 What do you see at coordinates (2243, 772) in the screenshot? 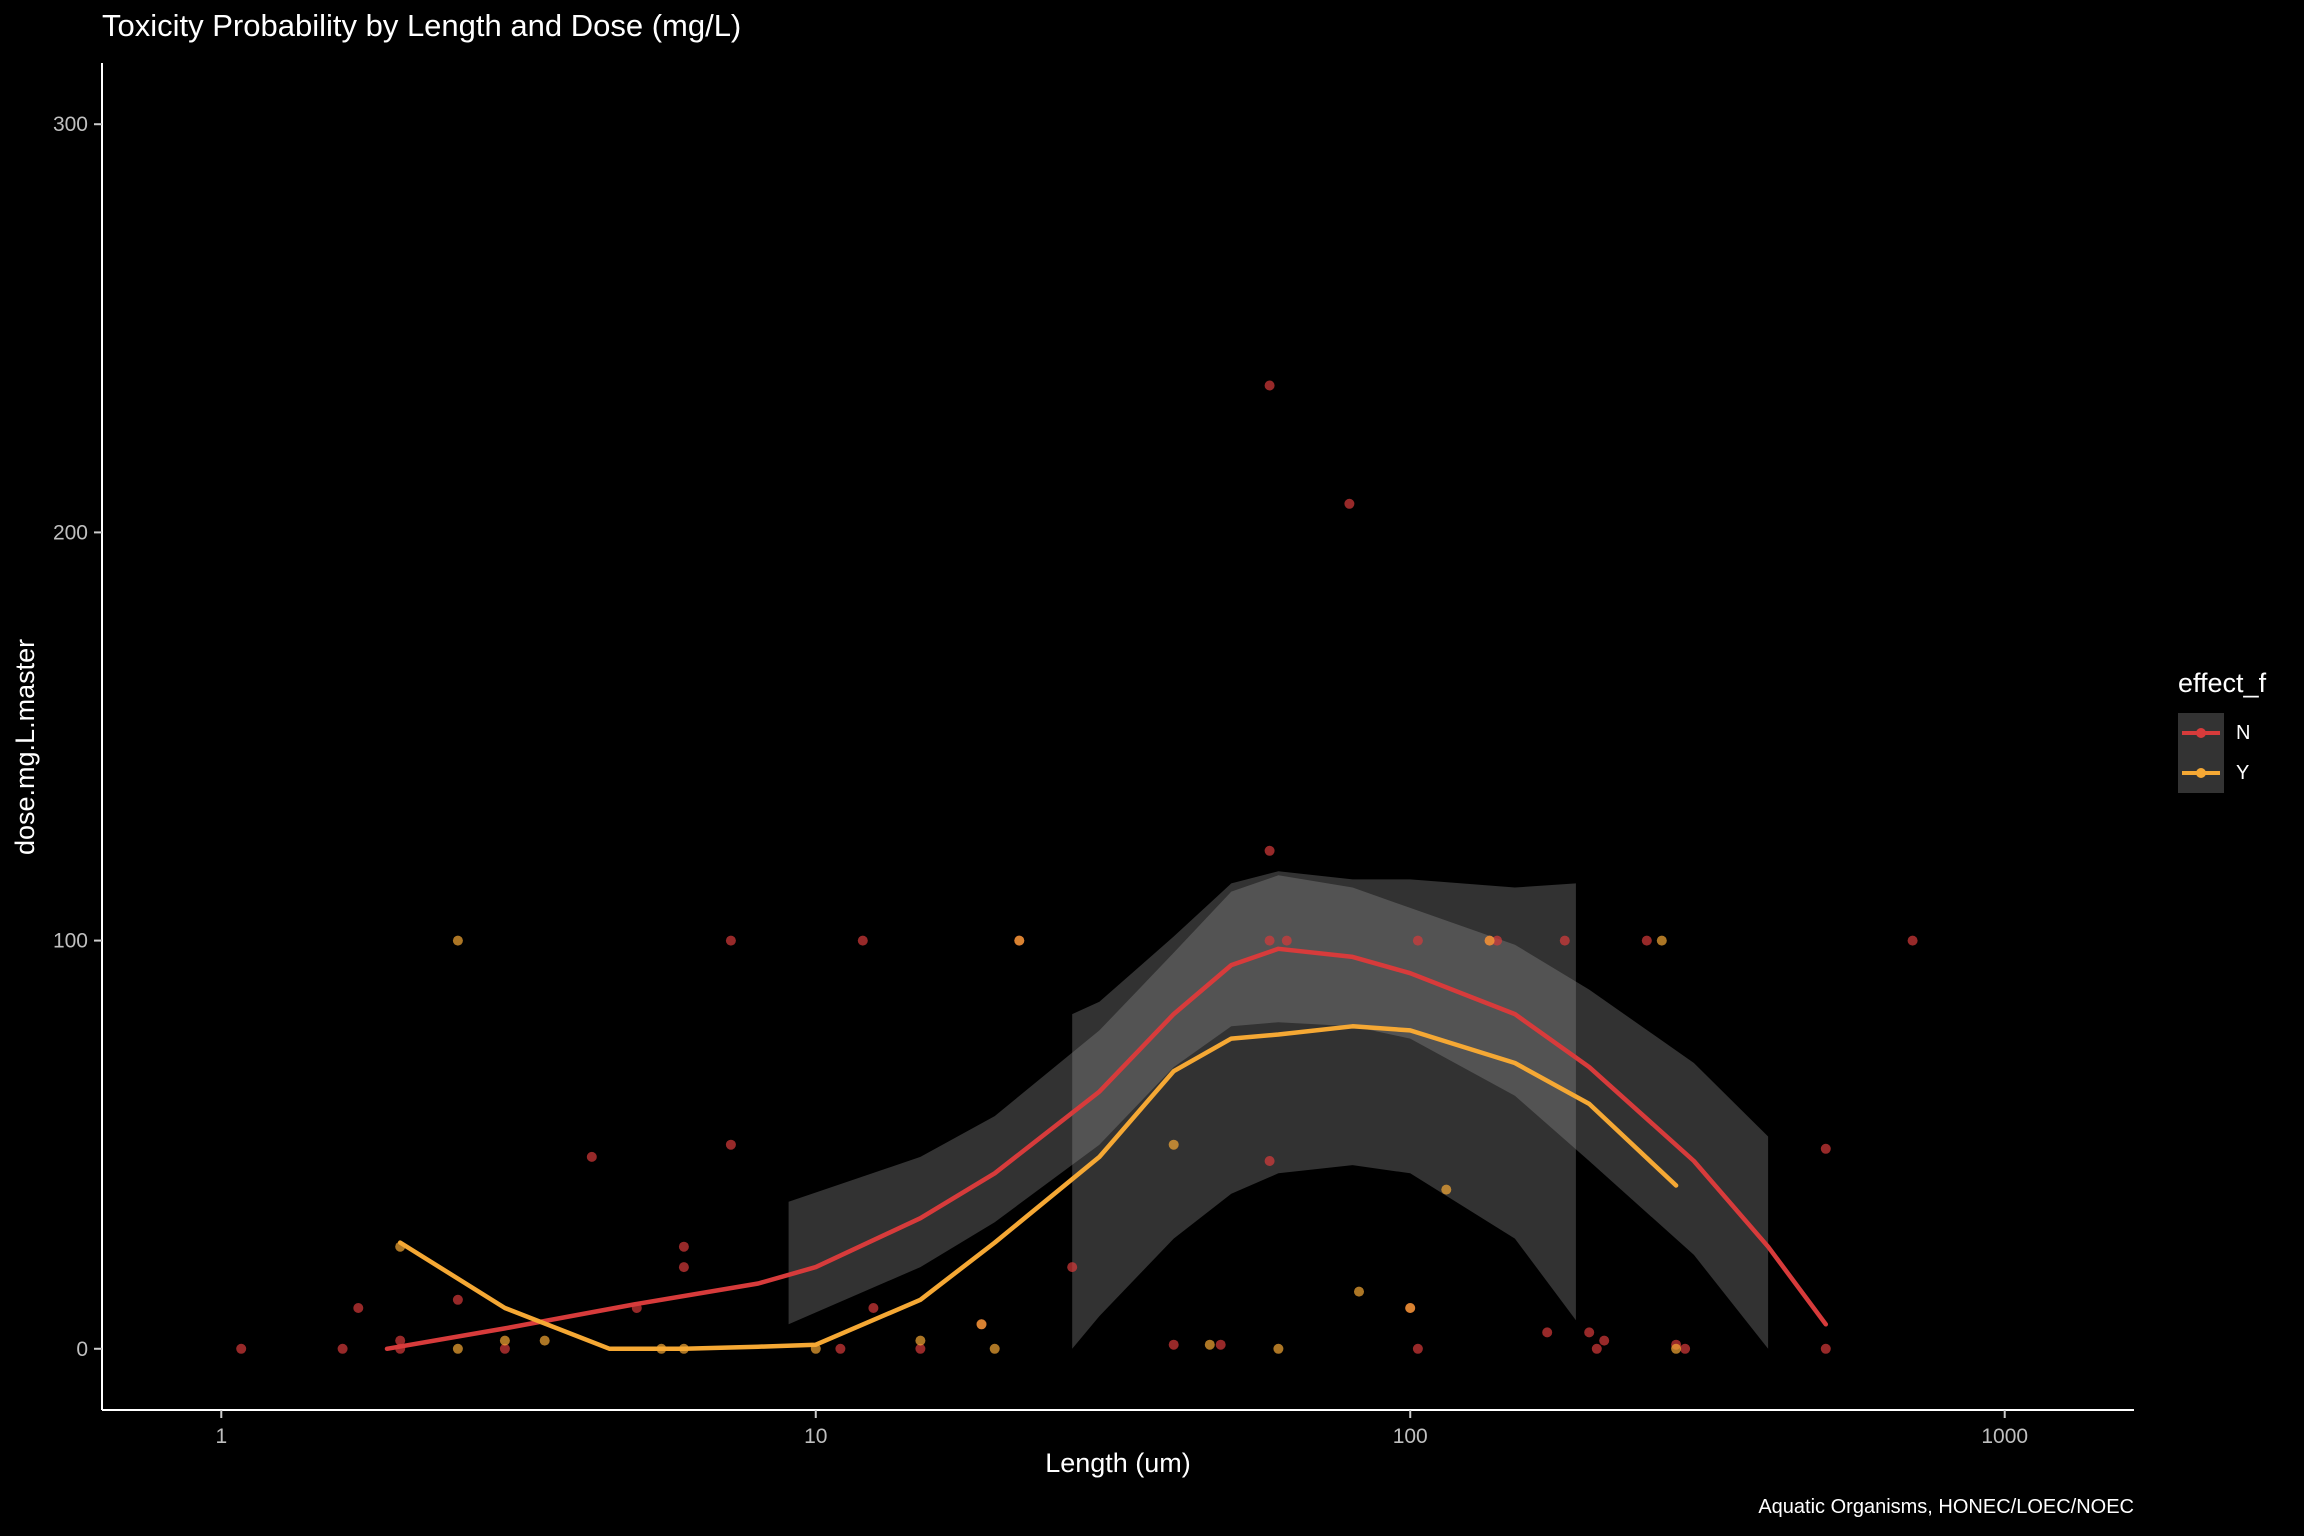
I see `legend-label-y: Y` at bounding box center [2243, 772].